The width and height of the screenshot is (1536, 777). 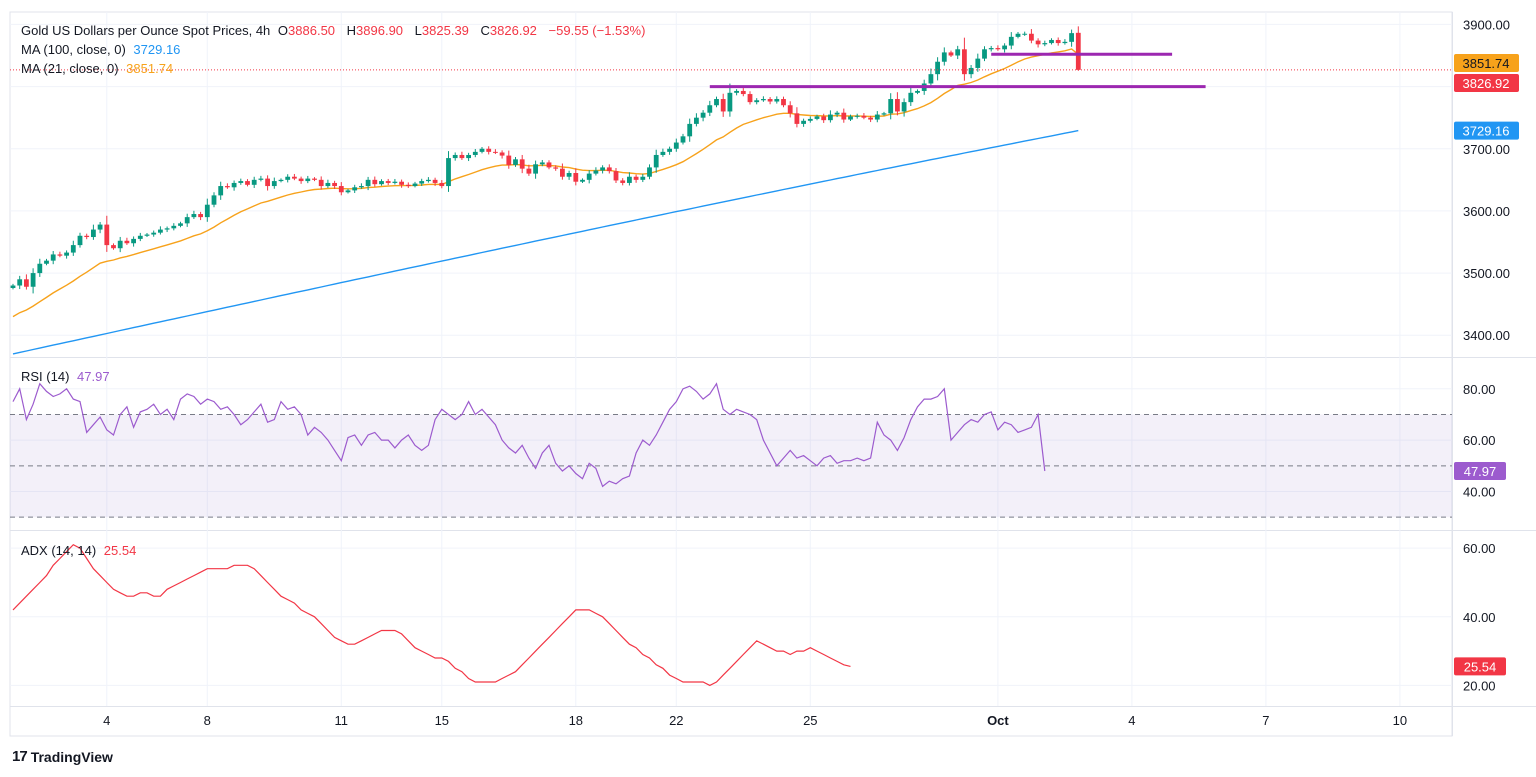 What do you see at coordinates (1486, 149) in the screenshot?
I see `y-tick-label: 3700.00` at bounding box center [1486, 149].